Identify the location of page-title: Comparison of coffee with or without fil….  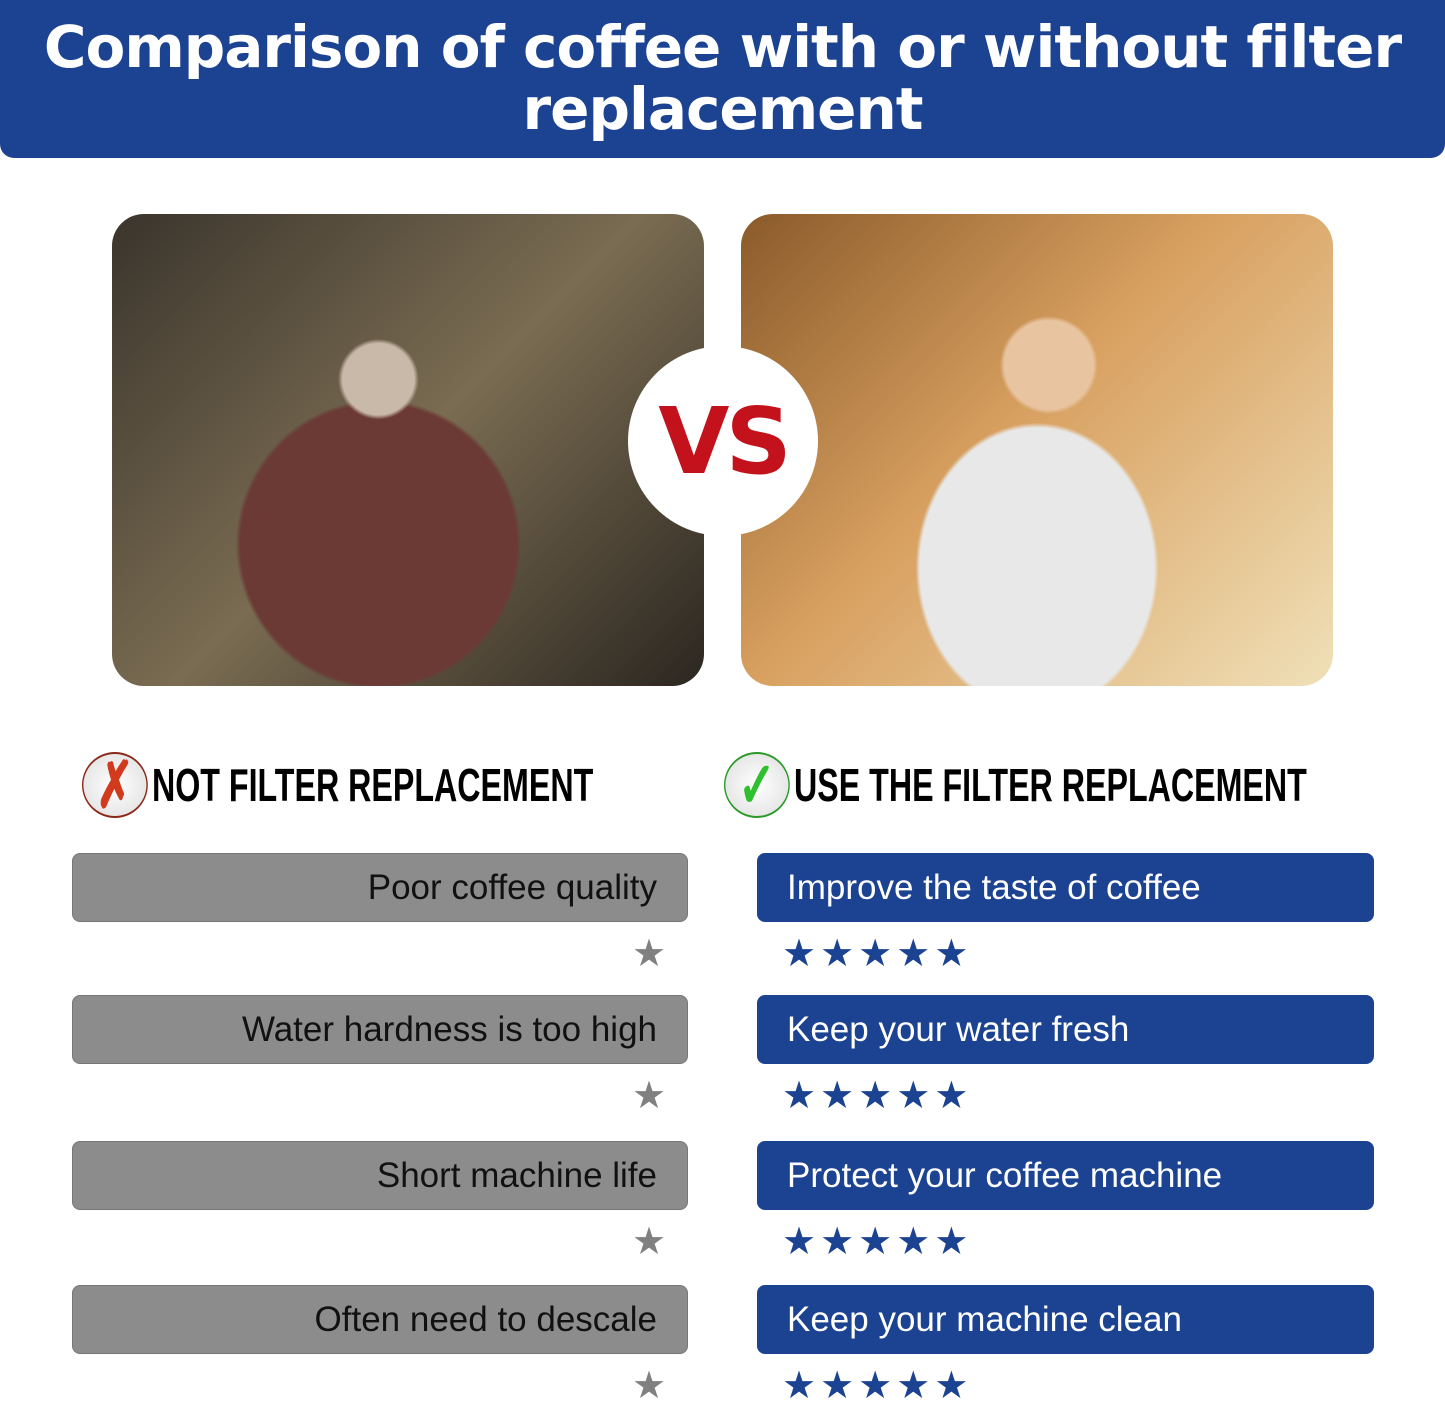
(722, 79).